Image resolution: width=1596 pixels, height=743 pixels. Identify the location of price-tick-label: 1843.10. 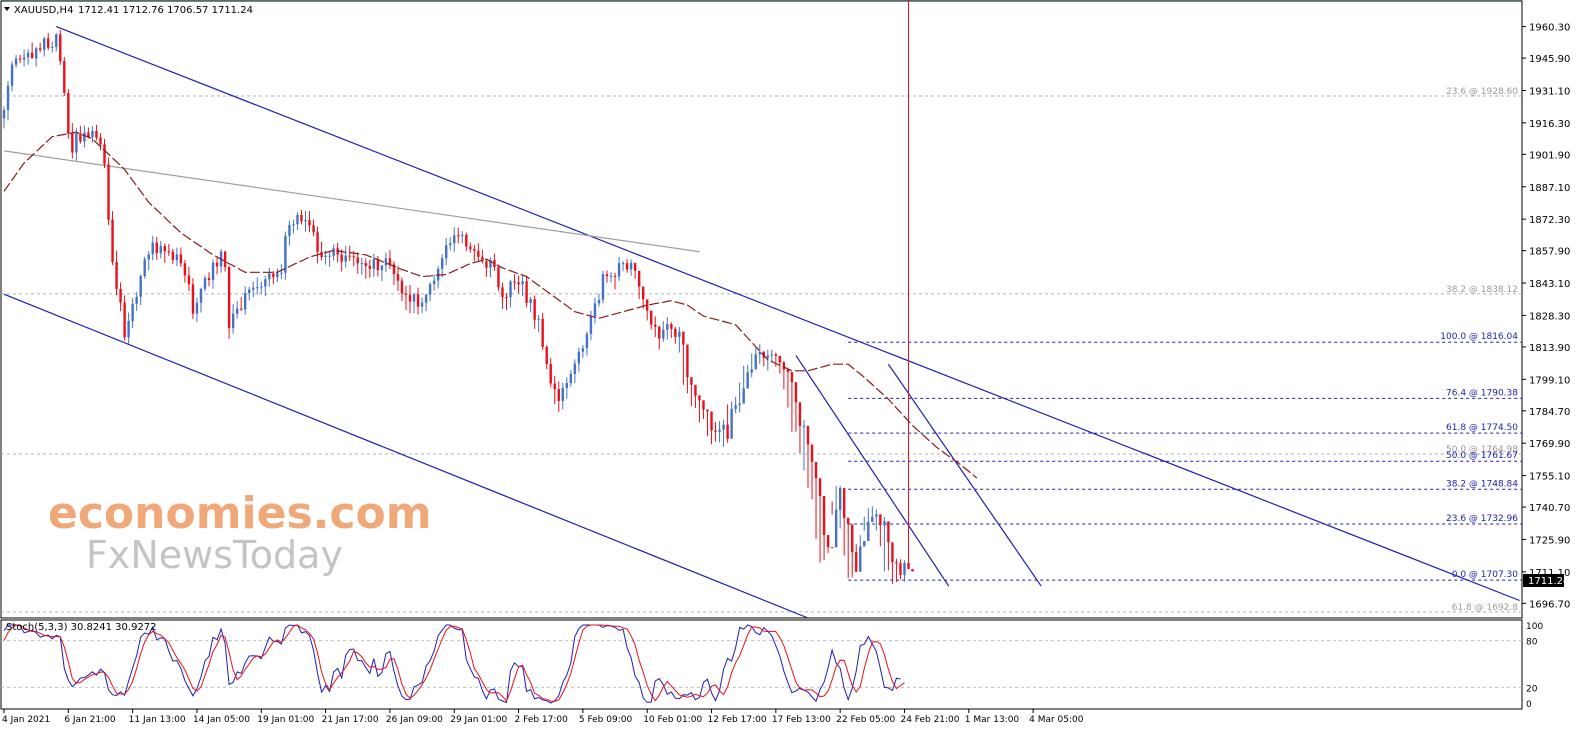
(1549, 284).